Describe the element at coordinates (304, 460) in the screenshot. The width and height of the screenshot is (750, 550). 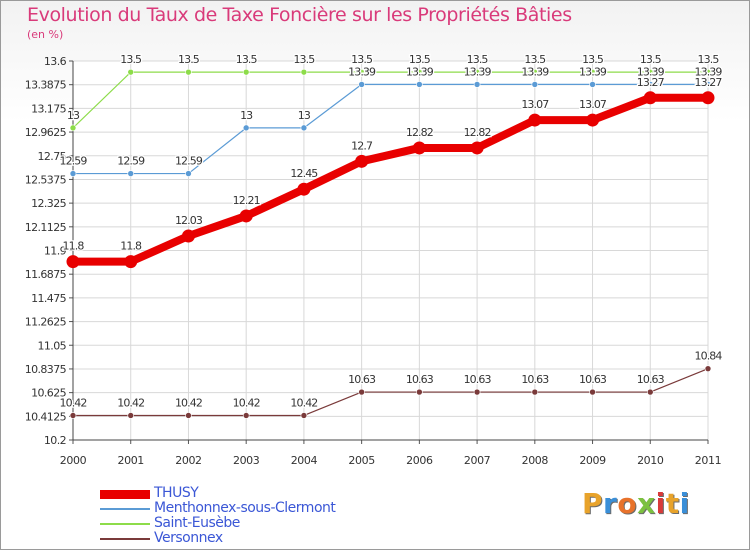
I see `x-tick-label: 2004` at that location.